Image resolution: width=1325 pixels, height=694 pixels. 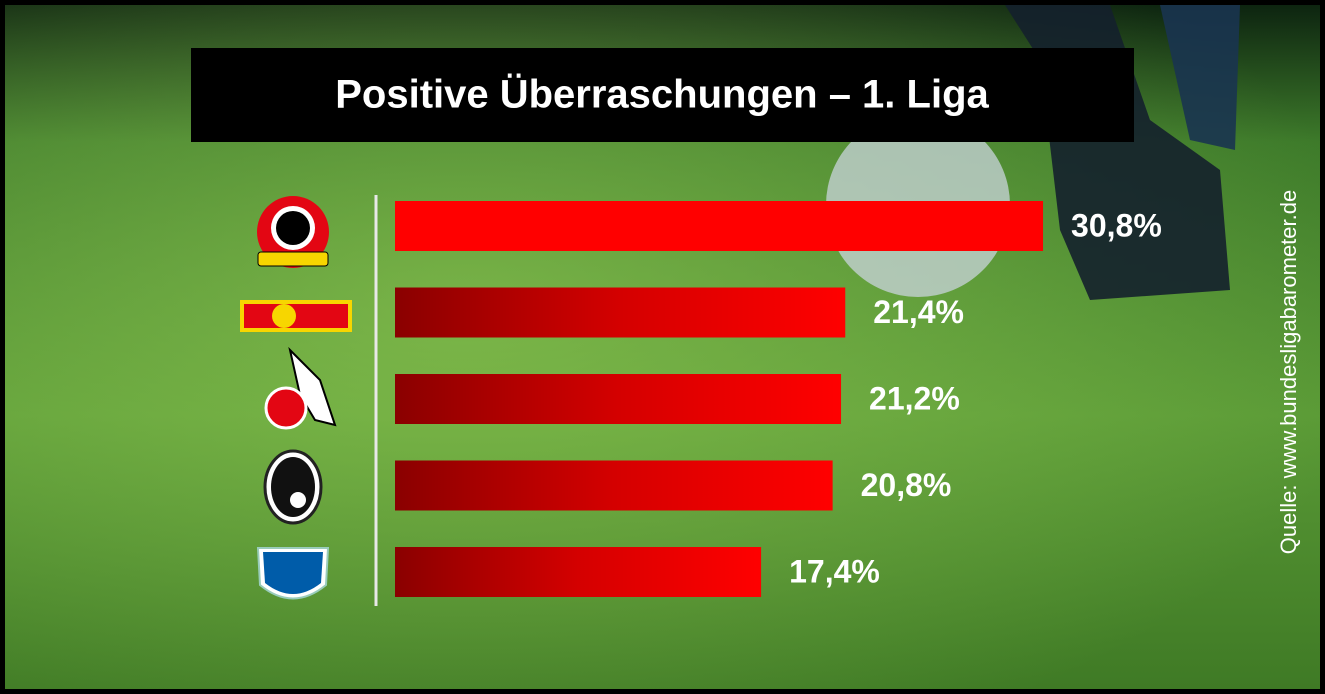 What do you see at coordinates (918, 312) in the screenshot?
I see `value-label: 21,4%` at bounding box center [918, 312].